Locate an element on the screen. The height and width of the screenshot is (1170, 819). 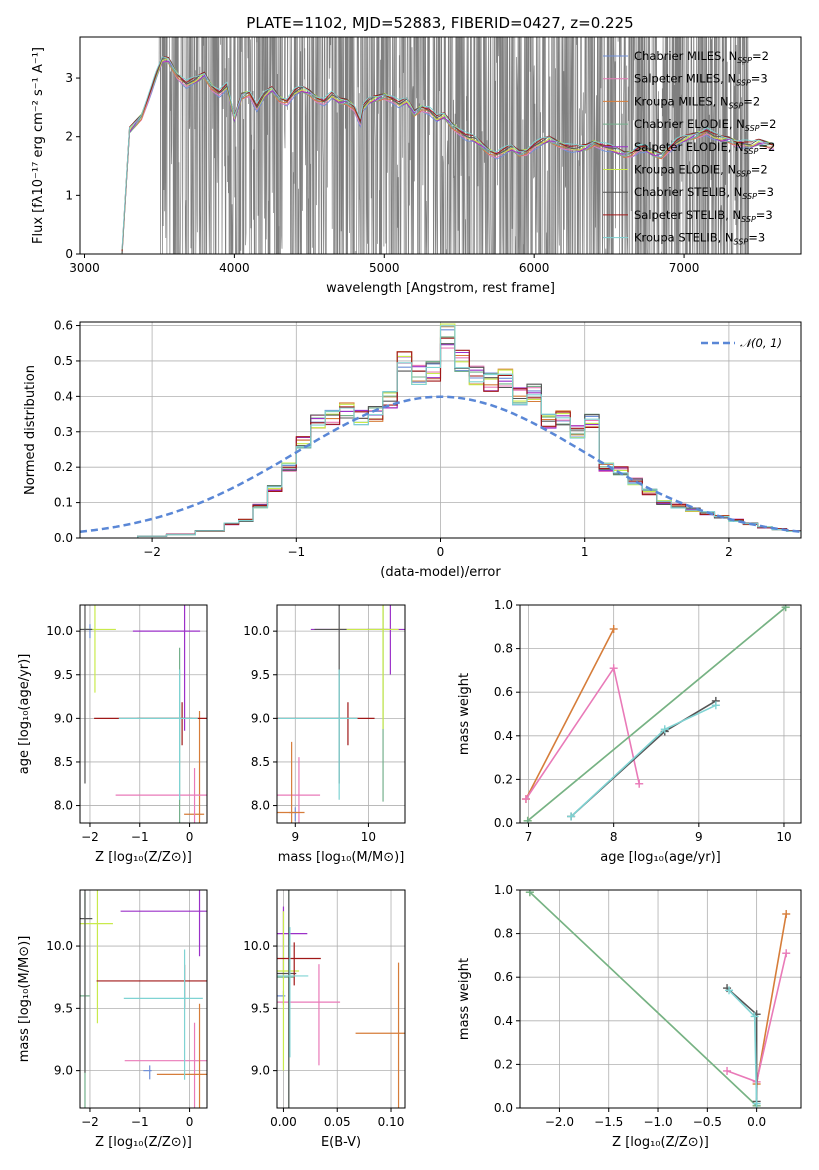
x-tick-label: −1.5 is located at coordinates (608, 1122).